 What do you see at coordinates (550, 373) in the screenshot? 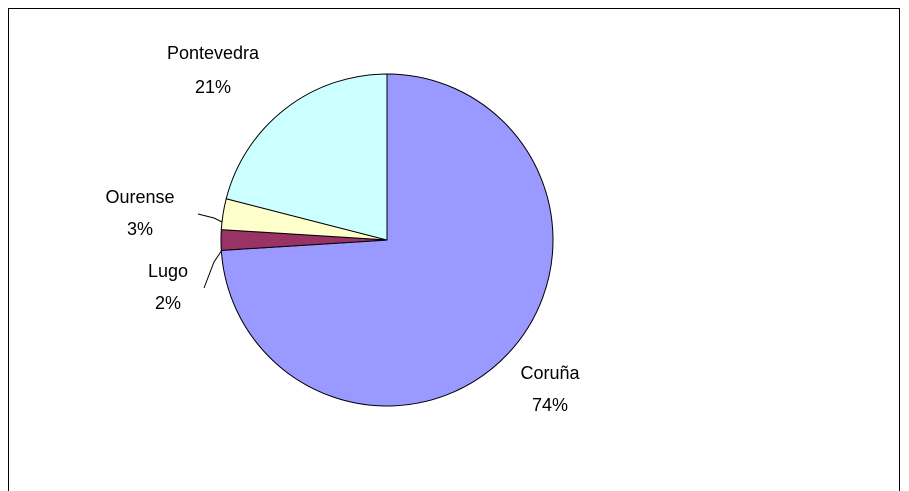
I see `slice-label: Coruña` at bounding box center [550, 373].